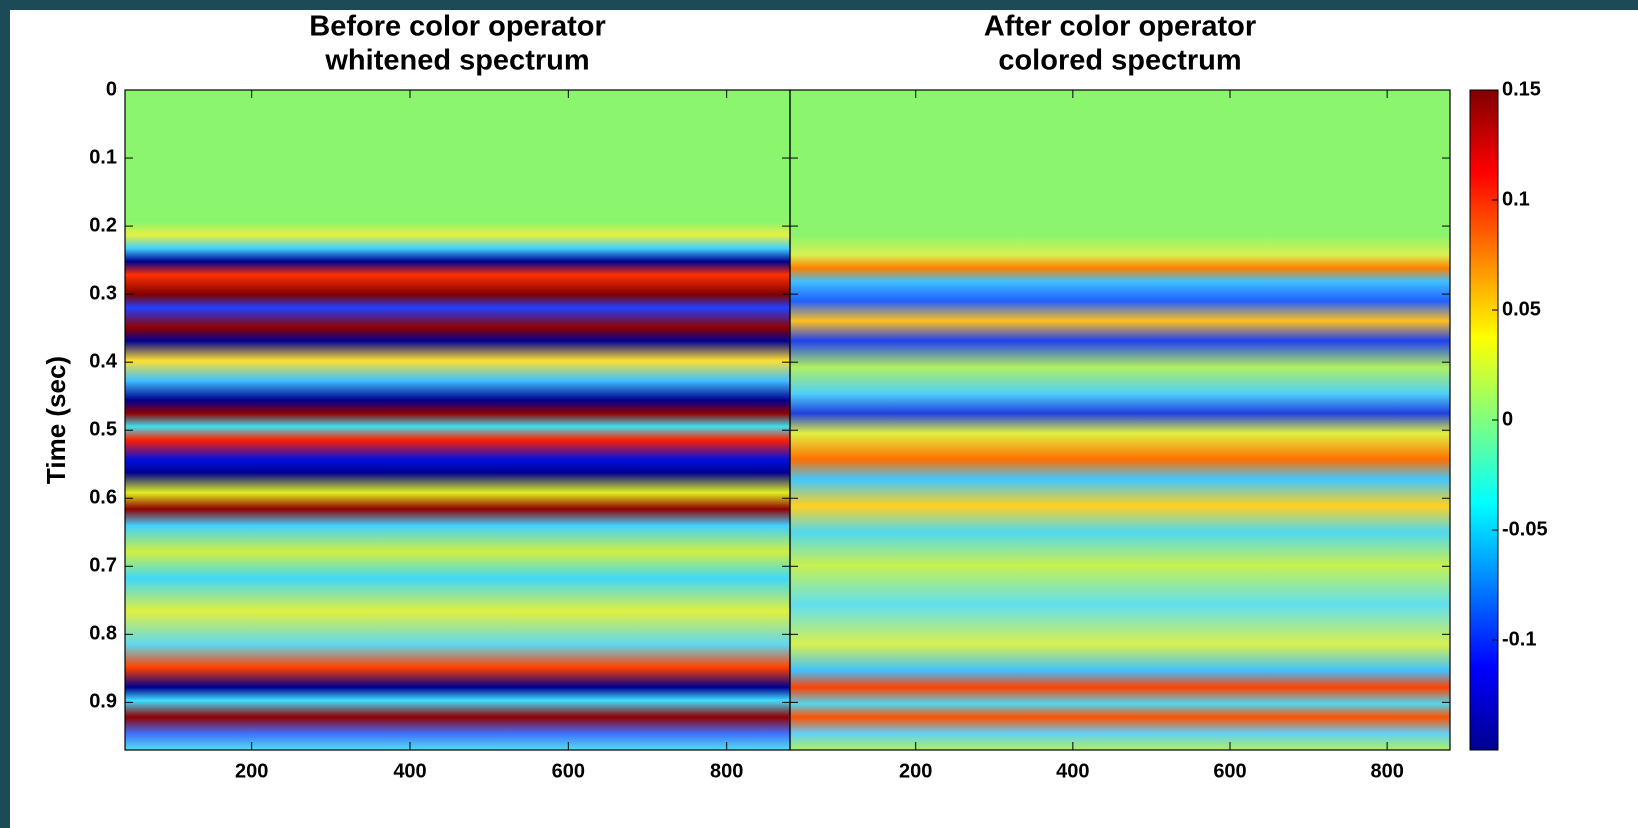  Describe the element at coordinates (1120, 27) in the screenshot. I see `panel-title: After color operator` at that location.